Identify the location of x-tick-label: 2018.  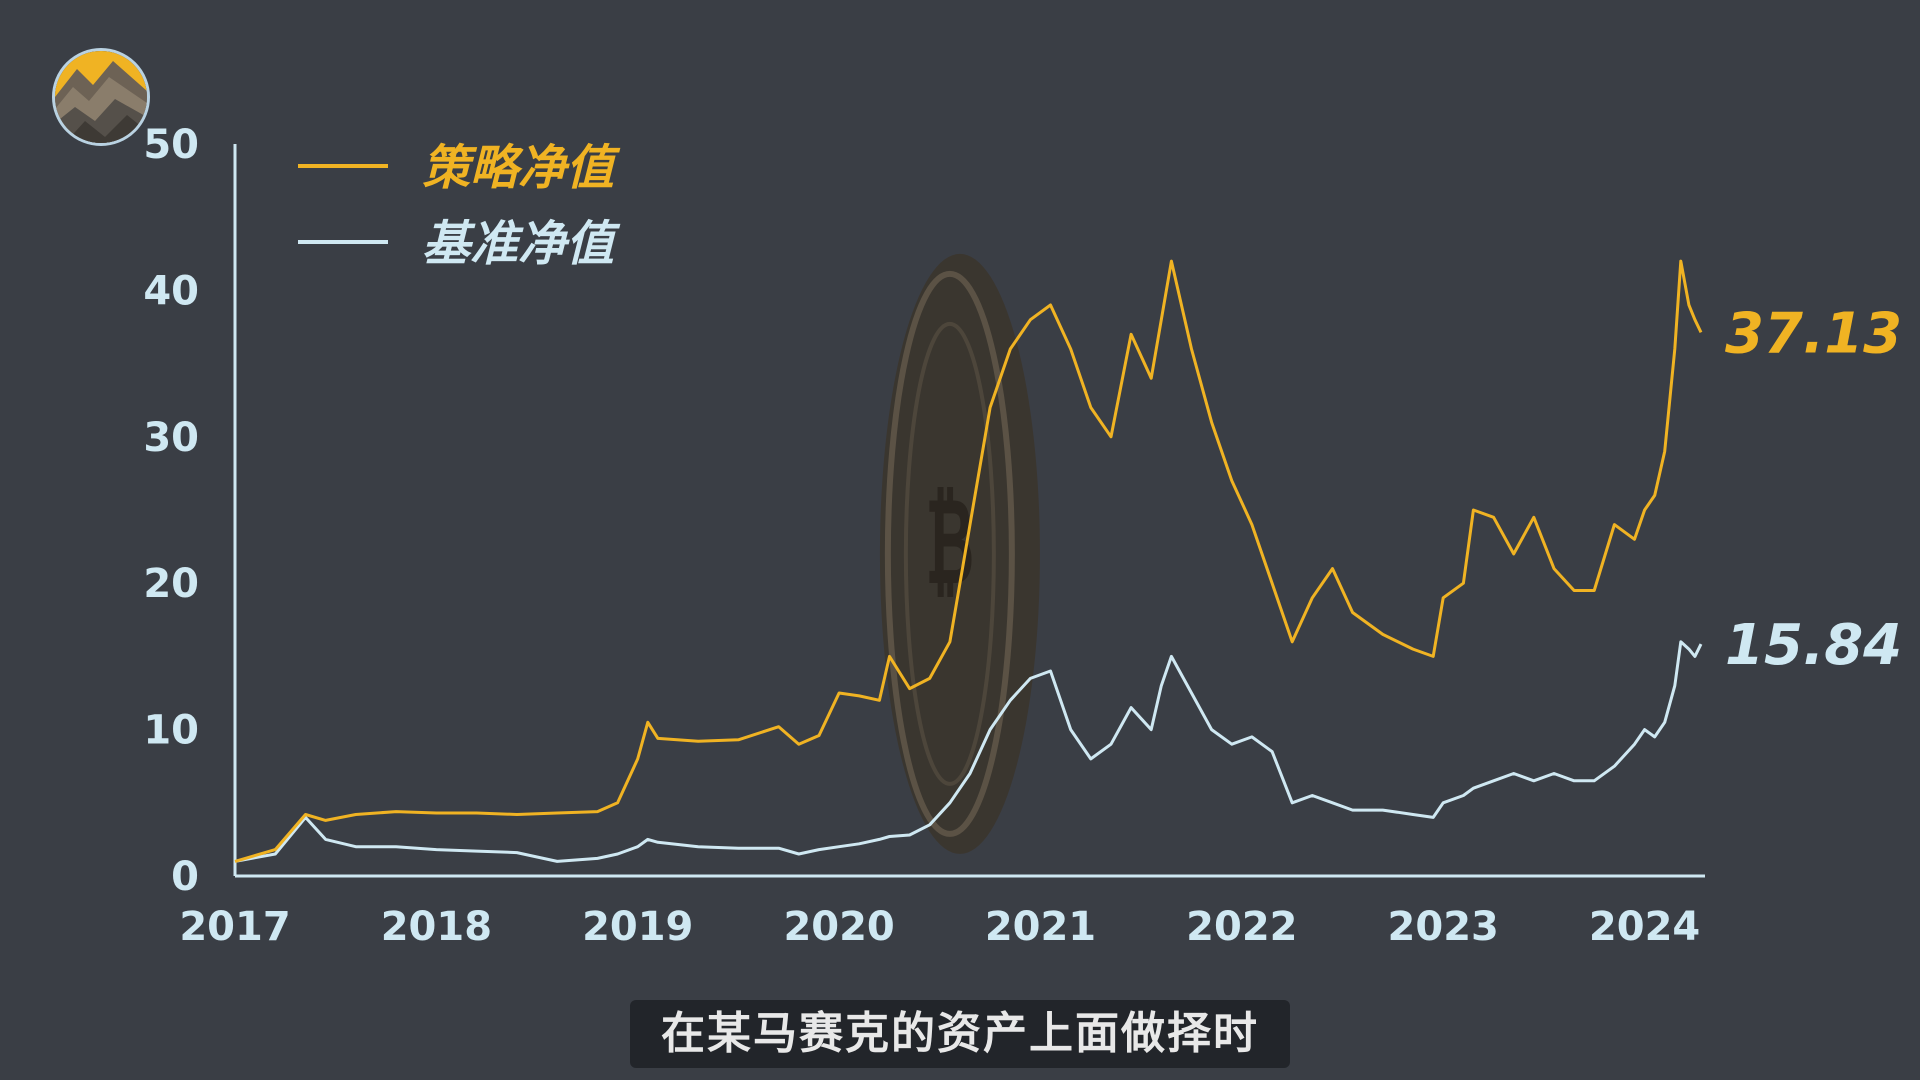
(436, 927).